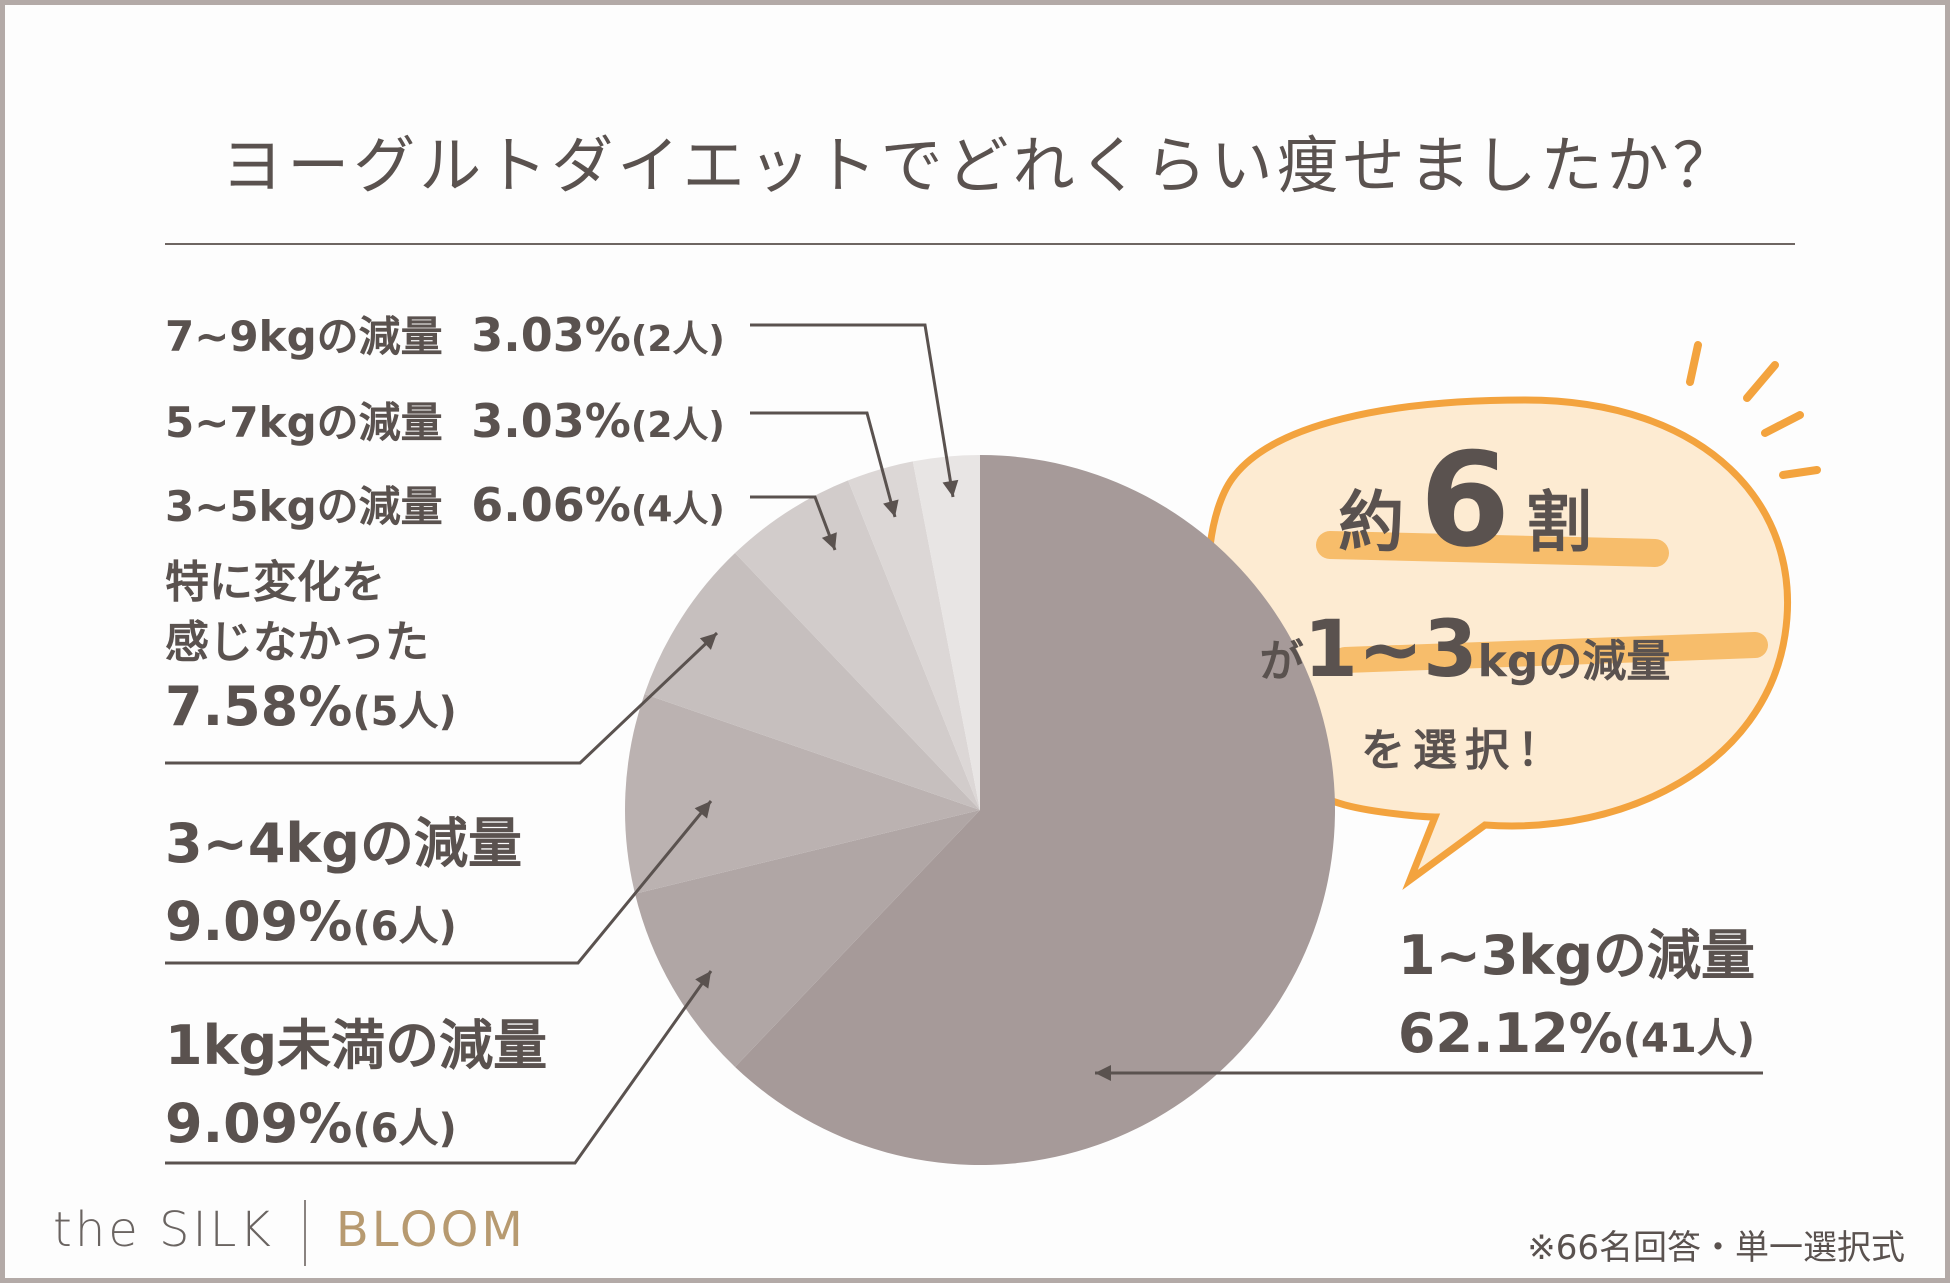 Image resolution: width=1950 pixels, height=1288 pixels. I want to click on bubble-number: 6, so click(1465, 500).